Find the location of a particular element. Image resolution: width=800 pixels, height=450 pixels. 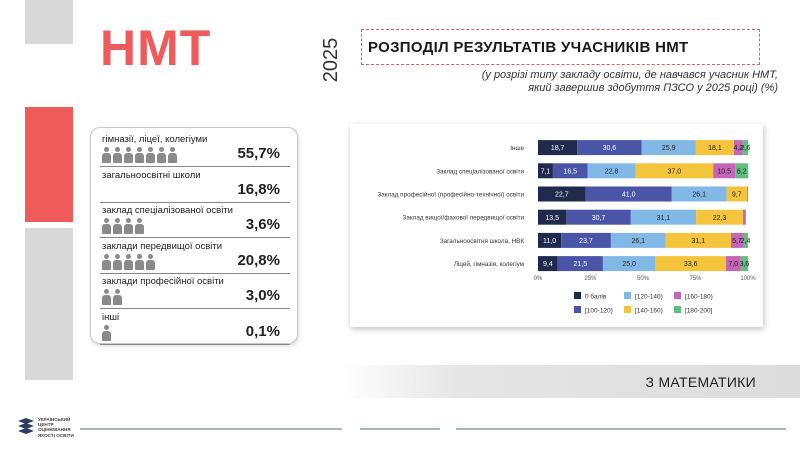

data-label: 22,8 is located at coordinates (612, 171).